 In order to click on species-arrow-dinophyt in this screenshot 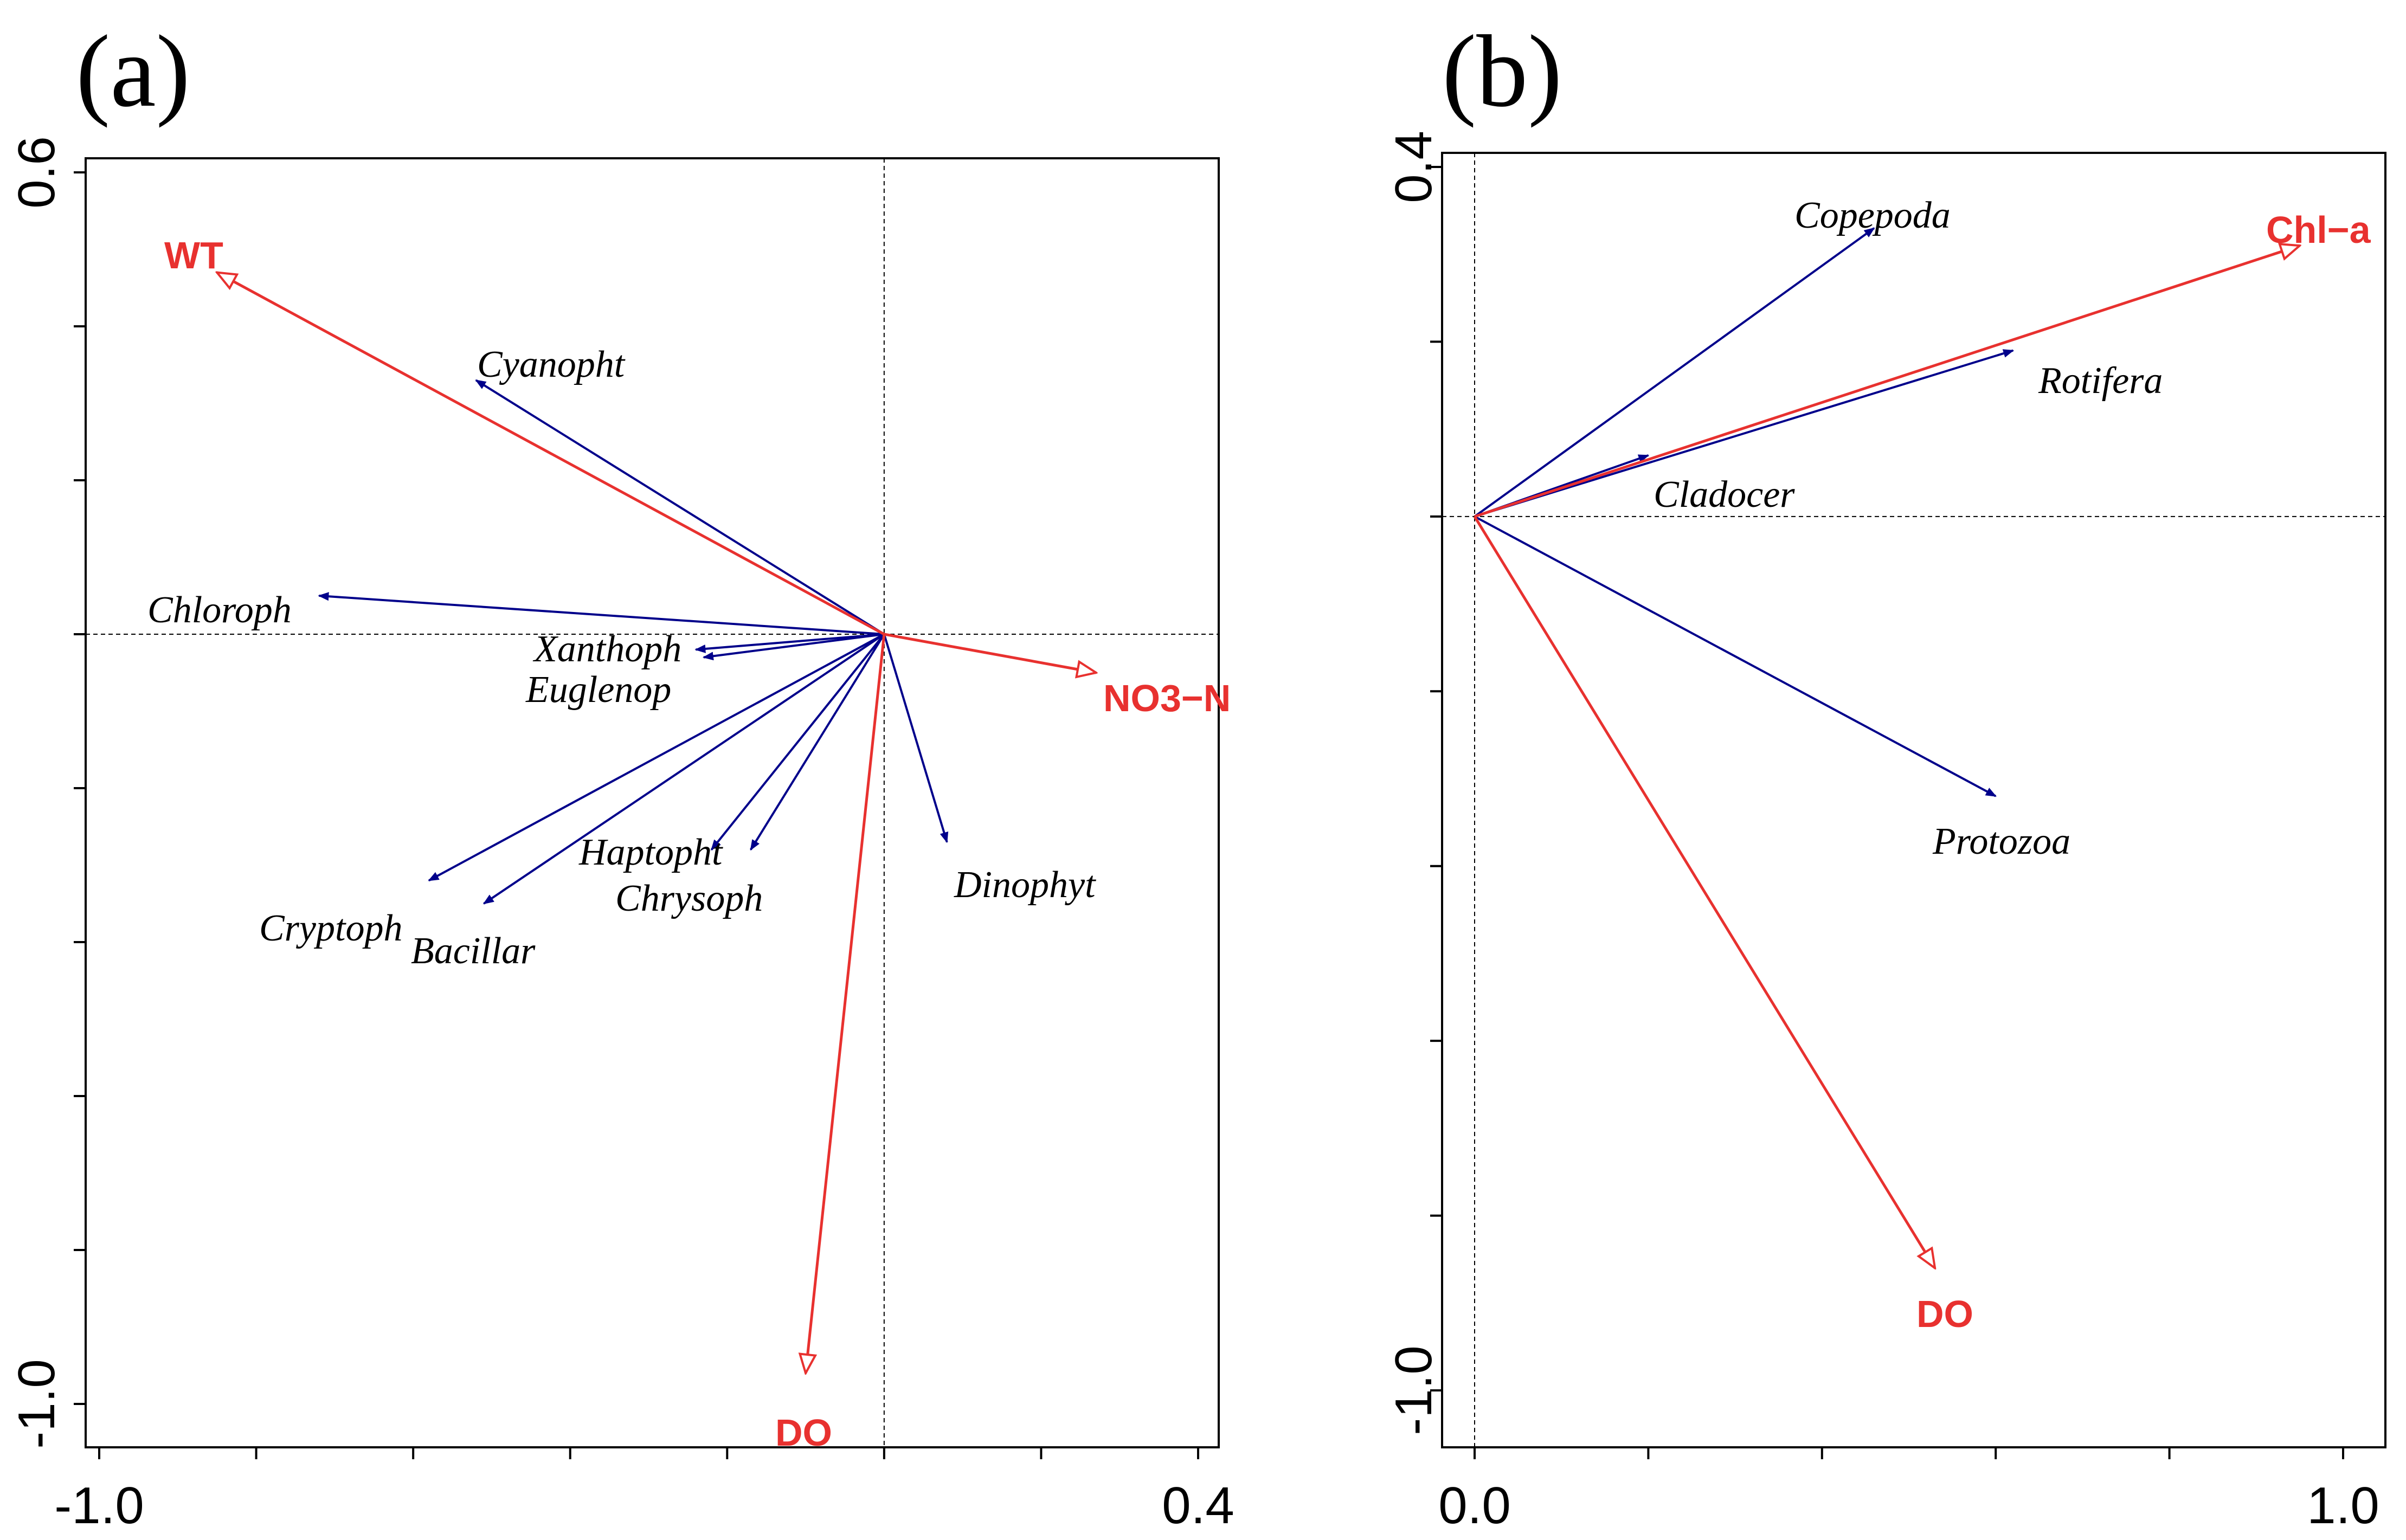, I will do `click(916, 738)`.